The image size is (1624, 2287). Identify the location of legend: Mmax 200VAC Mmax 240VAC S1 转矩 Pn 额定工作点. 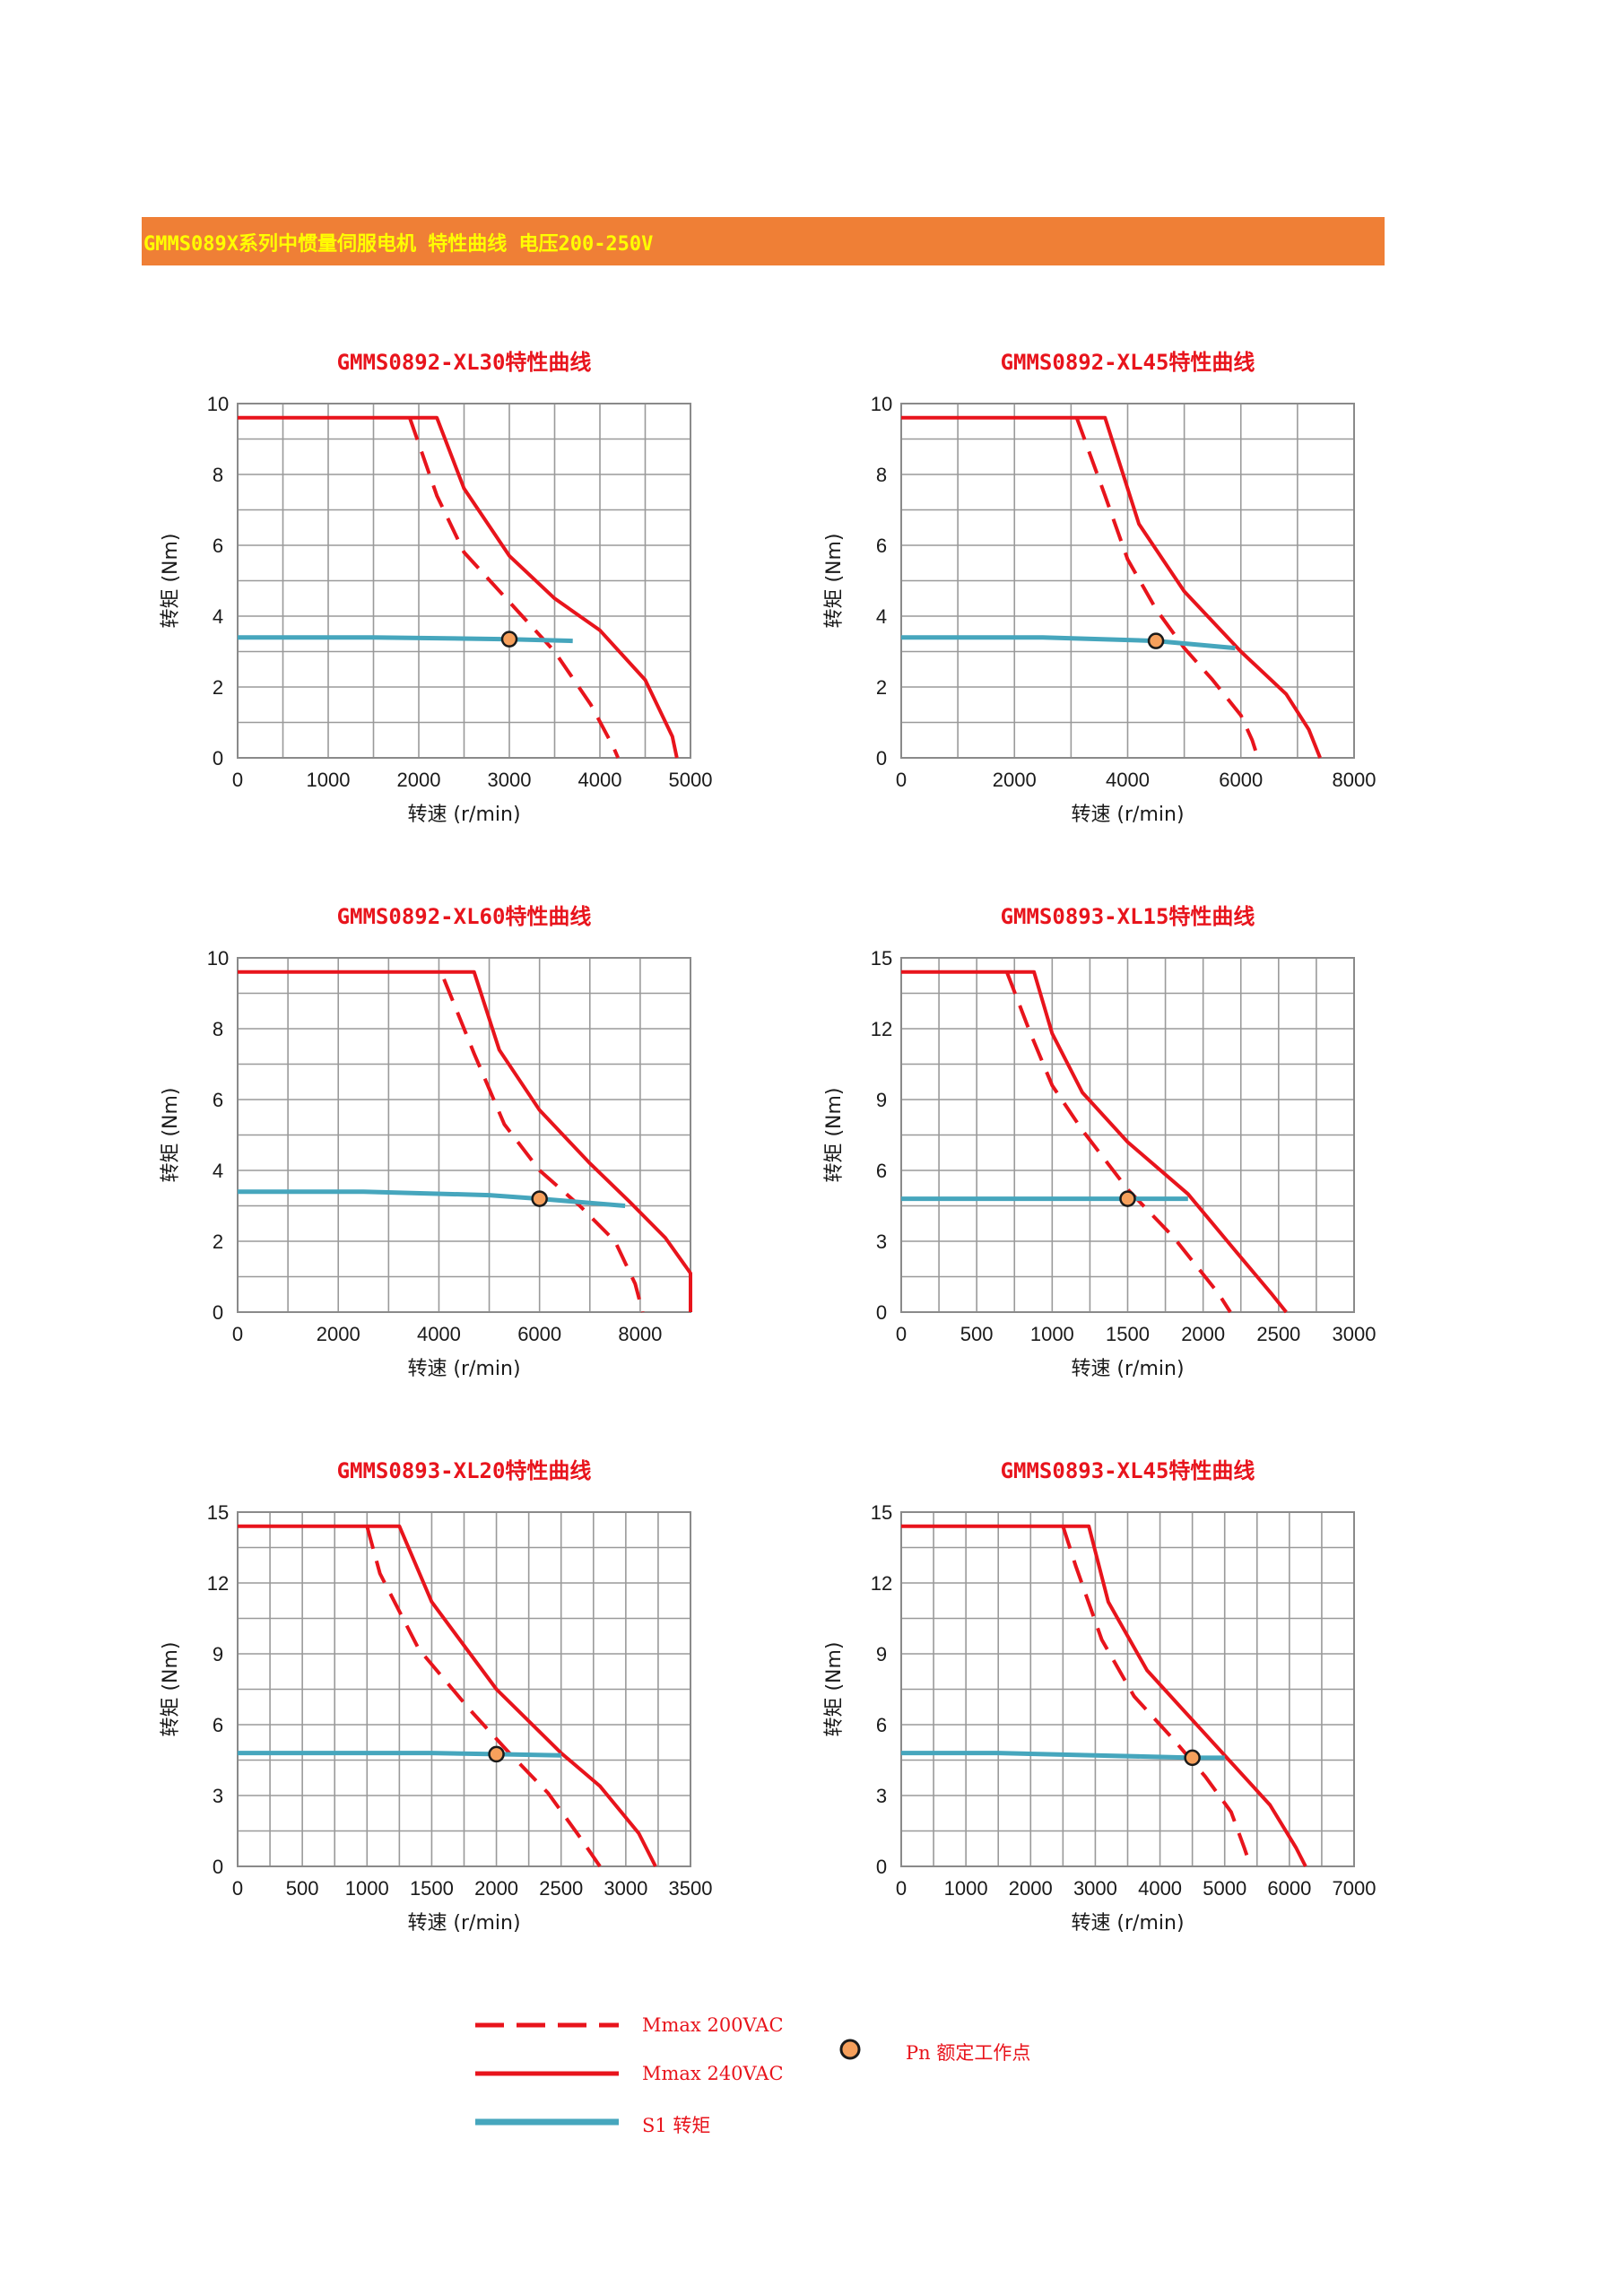
(825, 2076).